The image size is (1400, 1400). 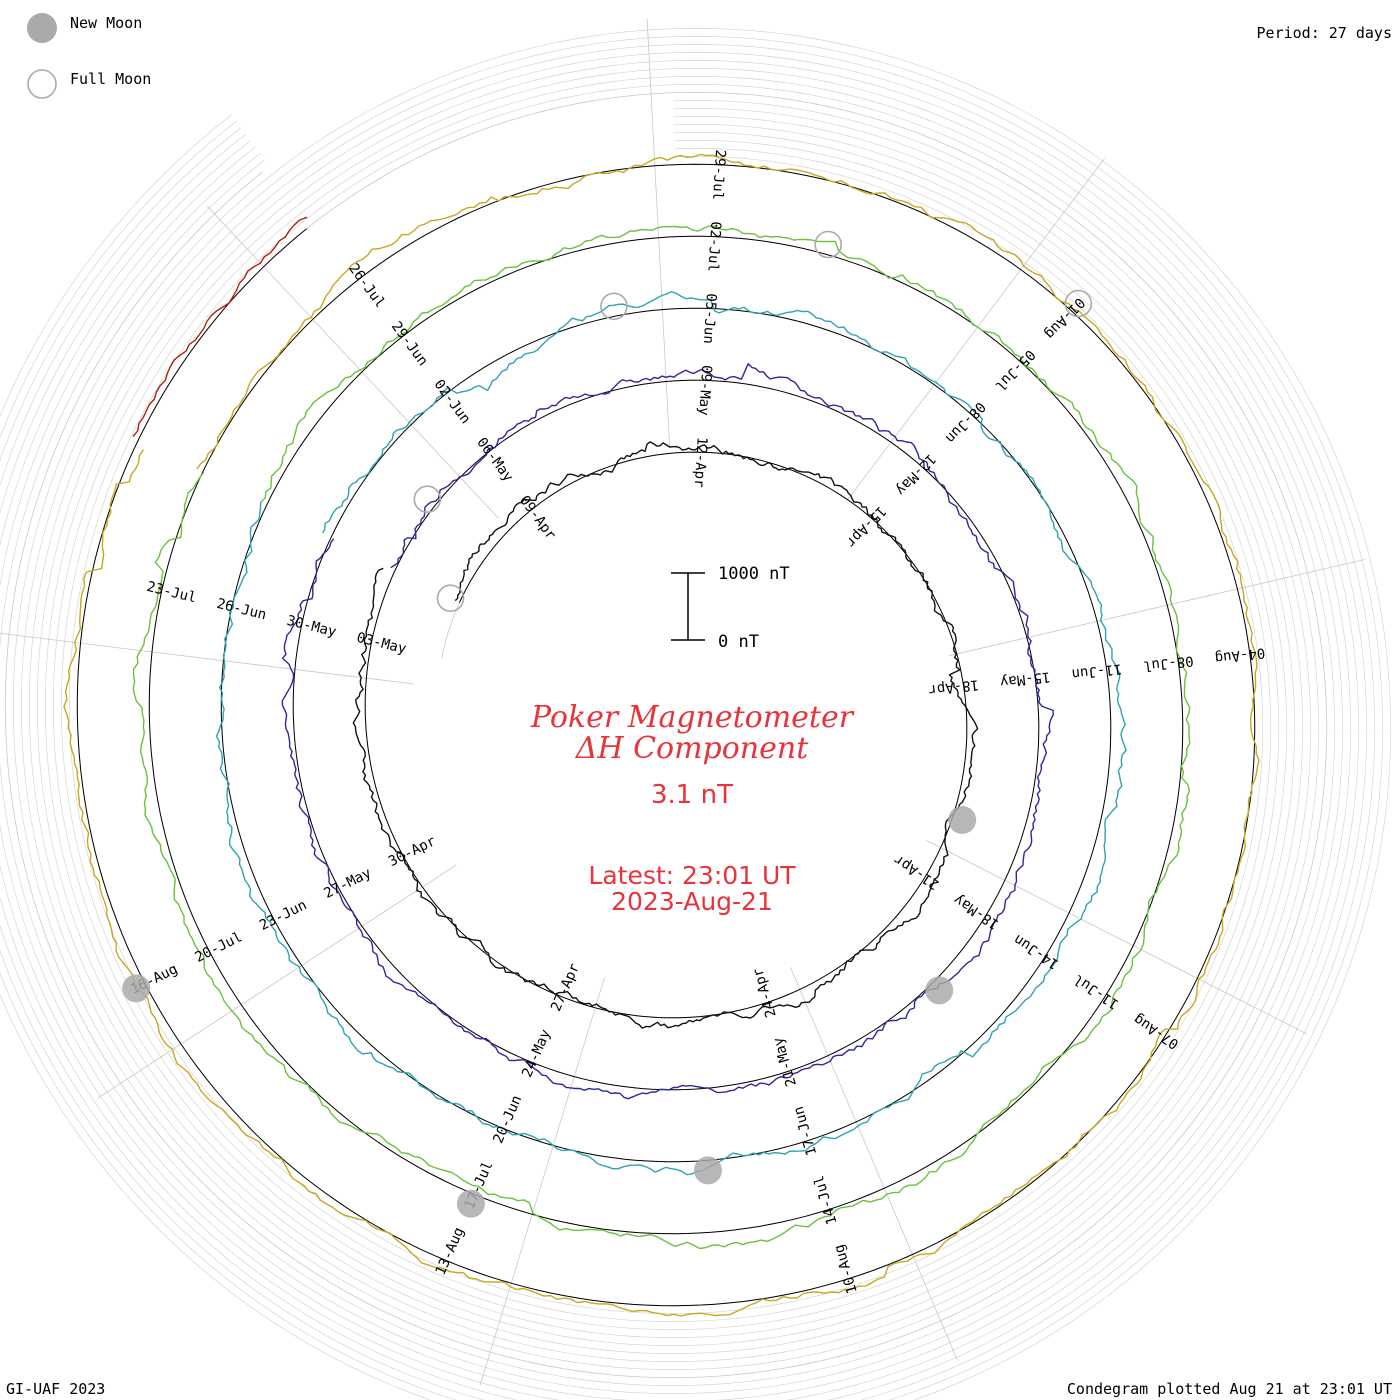 What do you see at coordinates (915, 474) in the screenshot?
I see `date-label: 12-May` at bounding box center [915, 474].